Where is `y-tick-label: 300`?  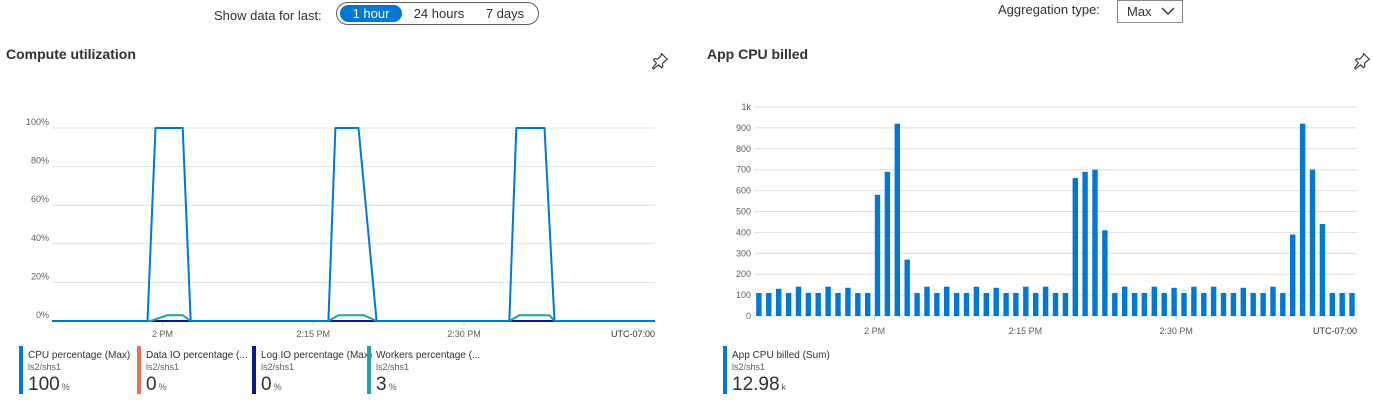 y-tick-label: 300 is located at coordinates (743, 253).